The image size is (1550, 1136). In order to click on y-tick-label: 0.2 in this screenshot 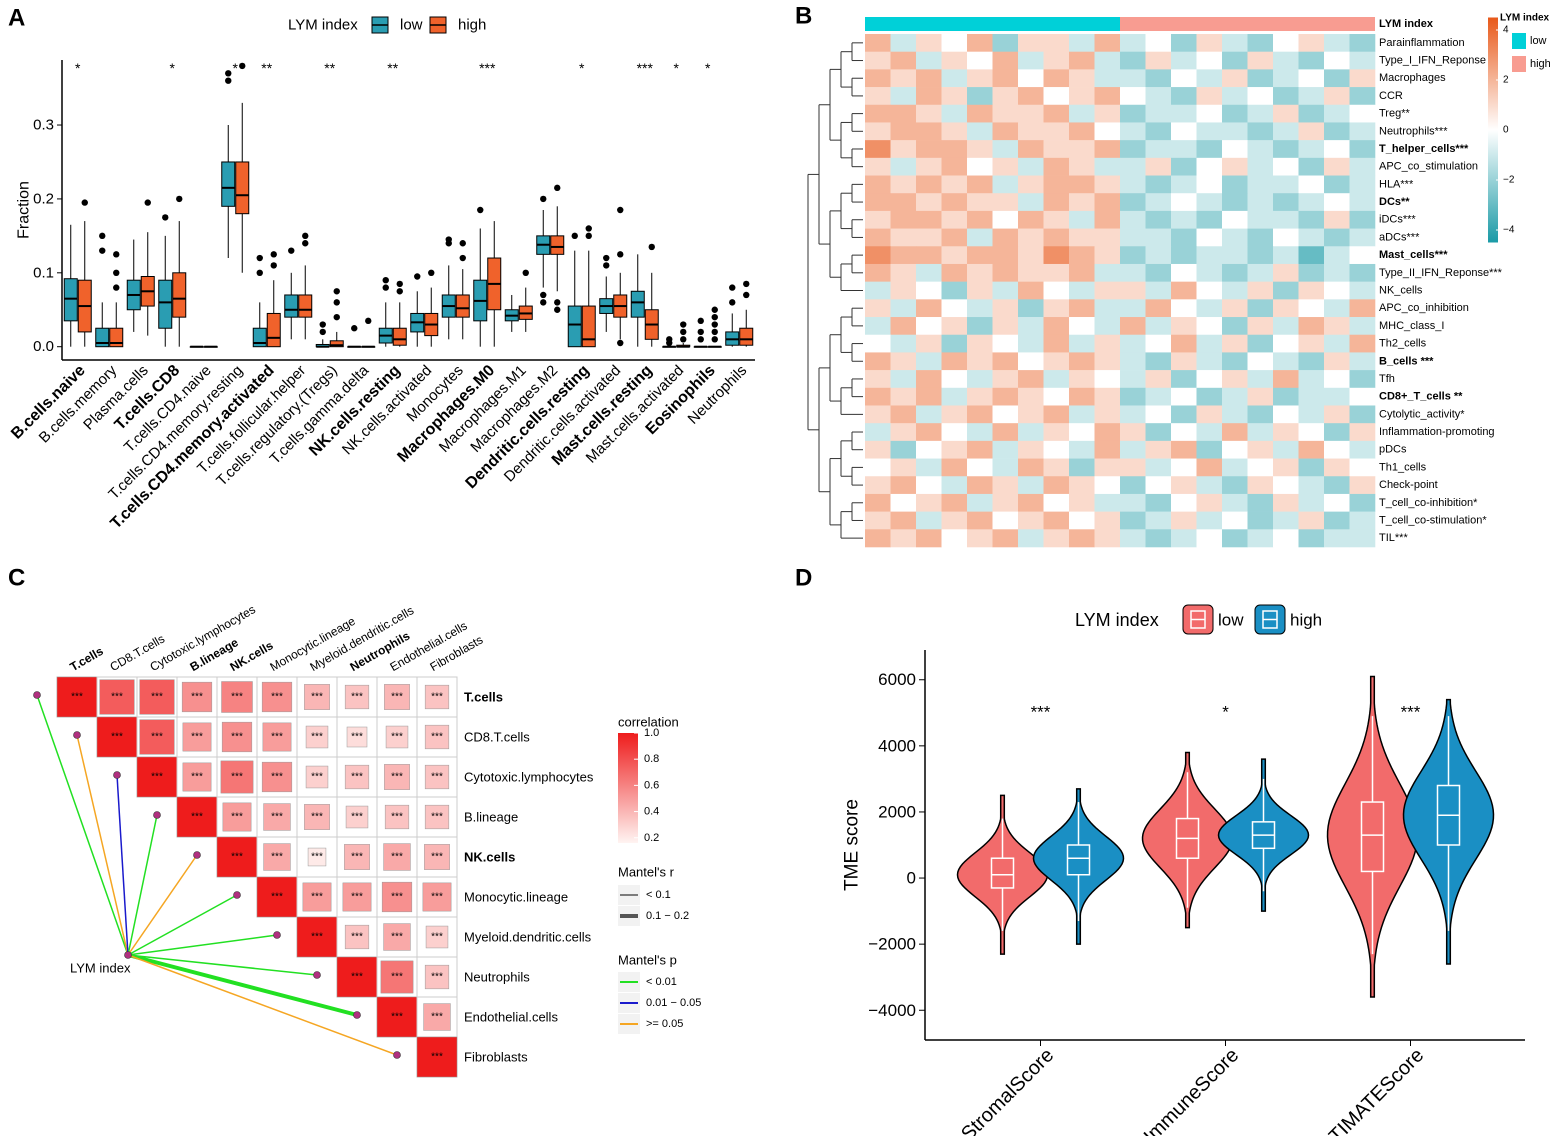, I will do `click(43, 198)`.